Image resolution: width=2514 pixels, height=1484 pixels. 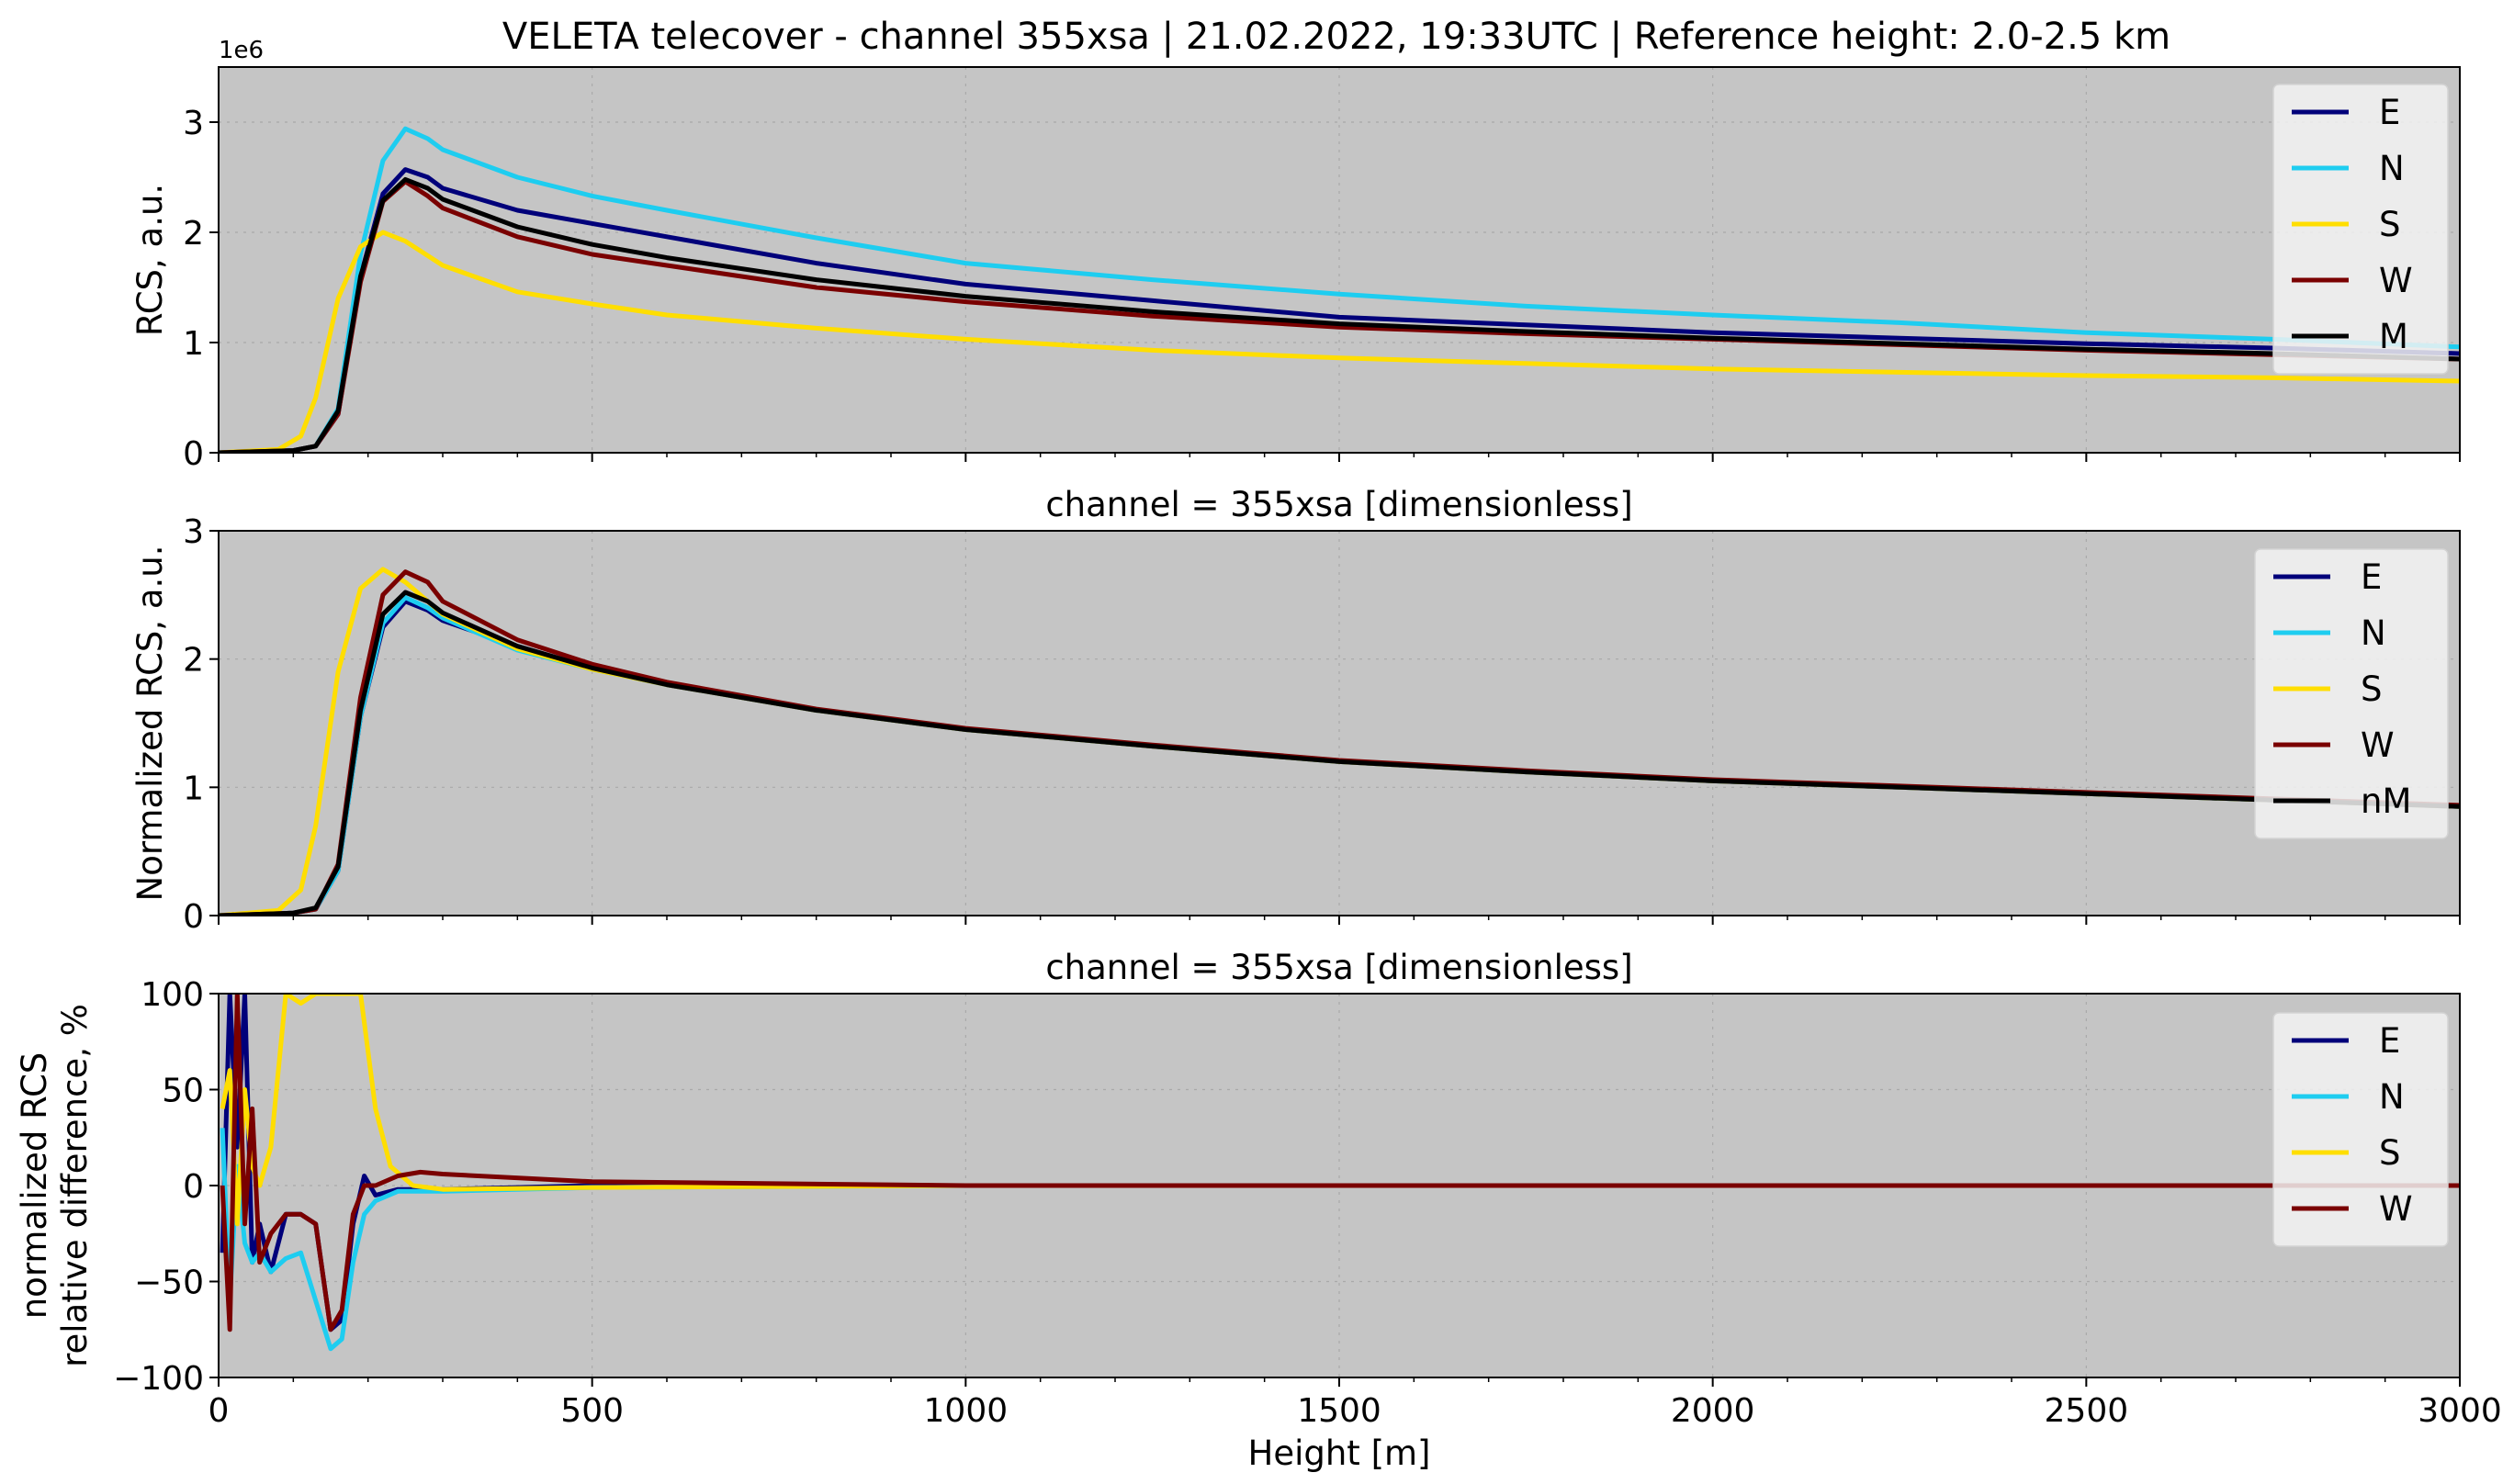 I want to click on panel-2-y-tick-label: 3, so click(x=193, y=532).